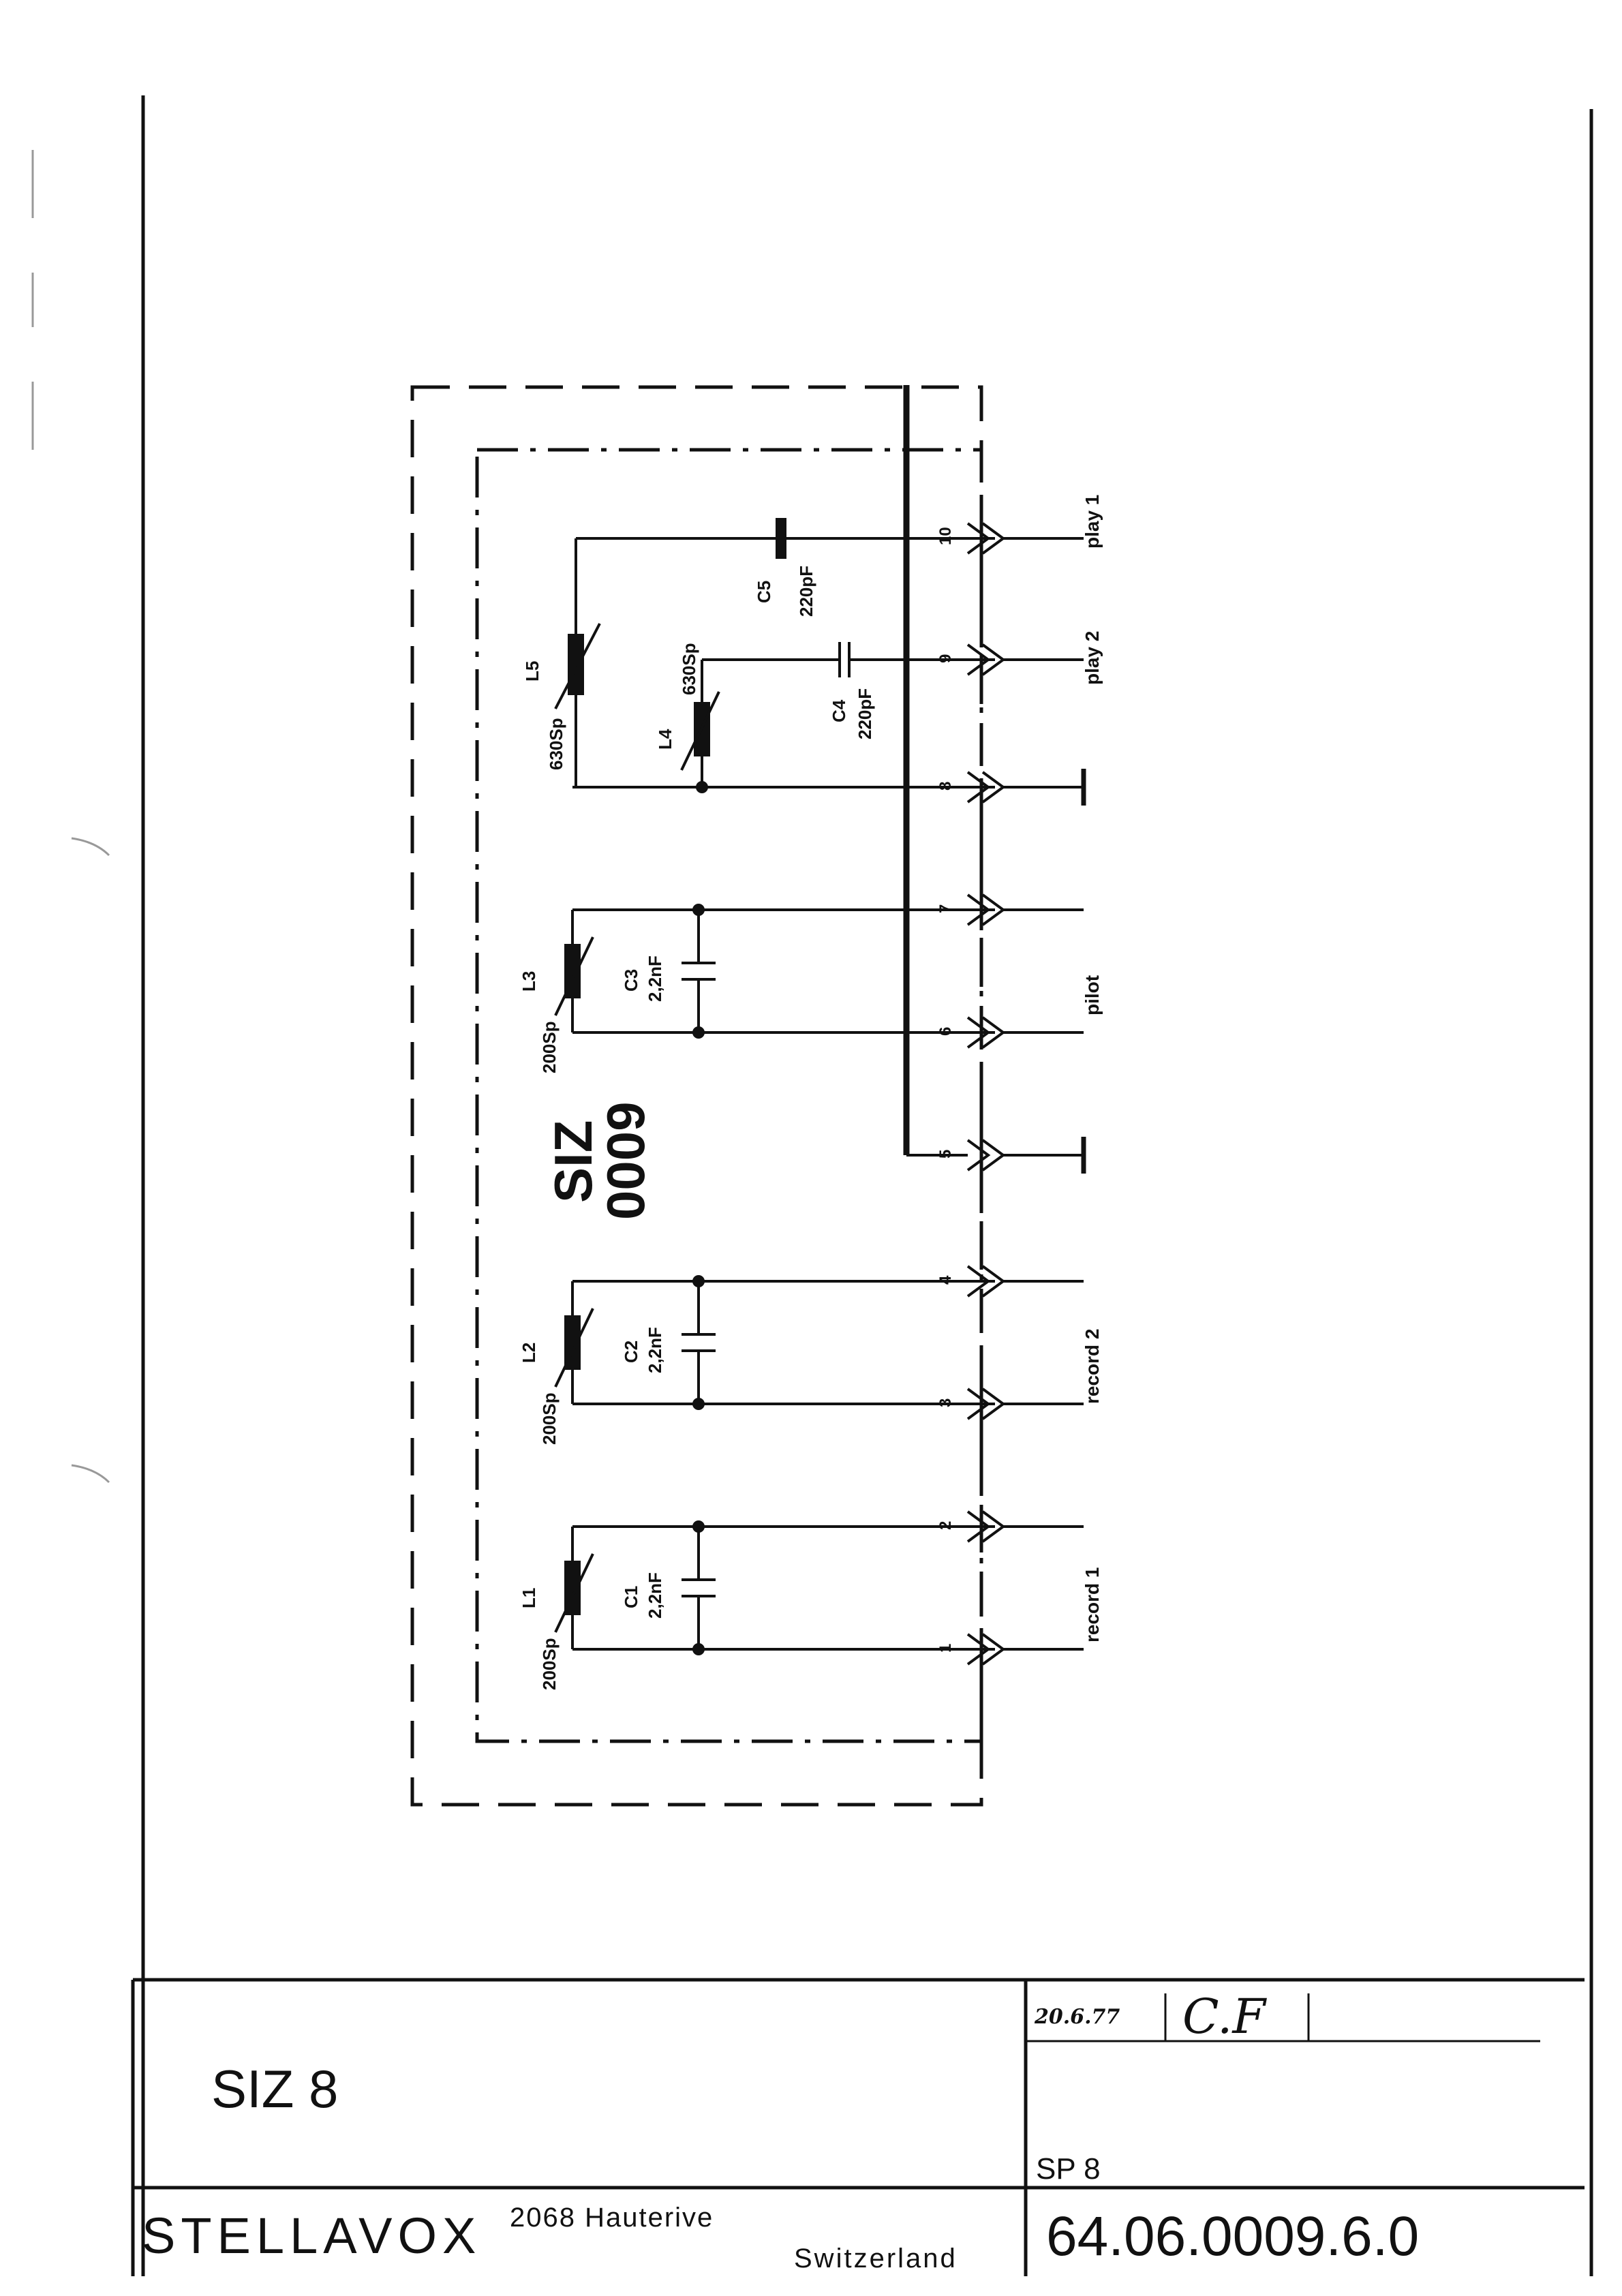  I want to click on module-label: SIZ 0009, so click(599, 1160).